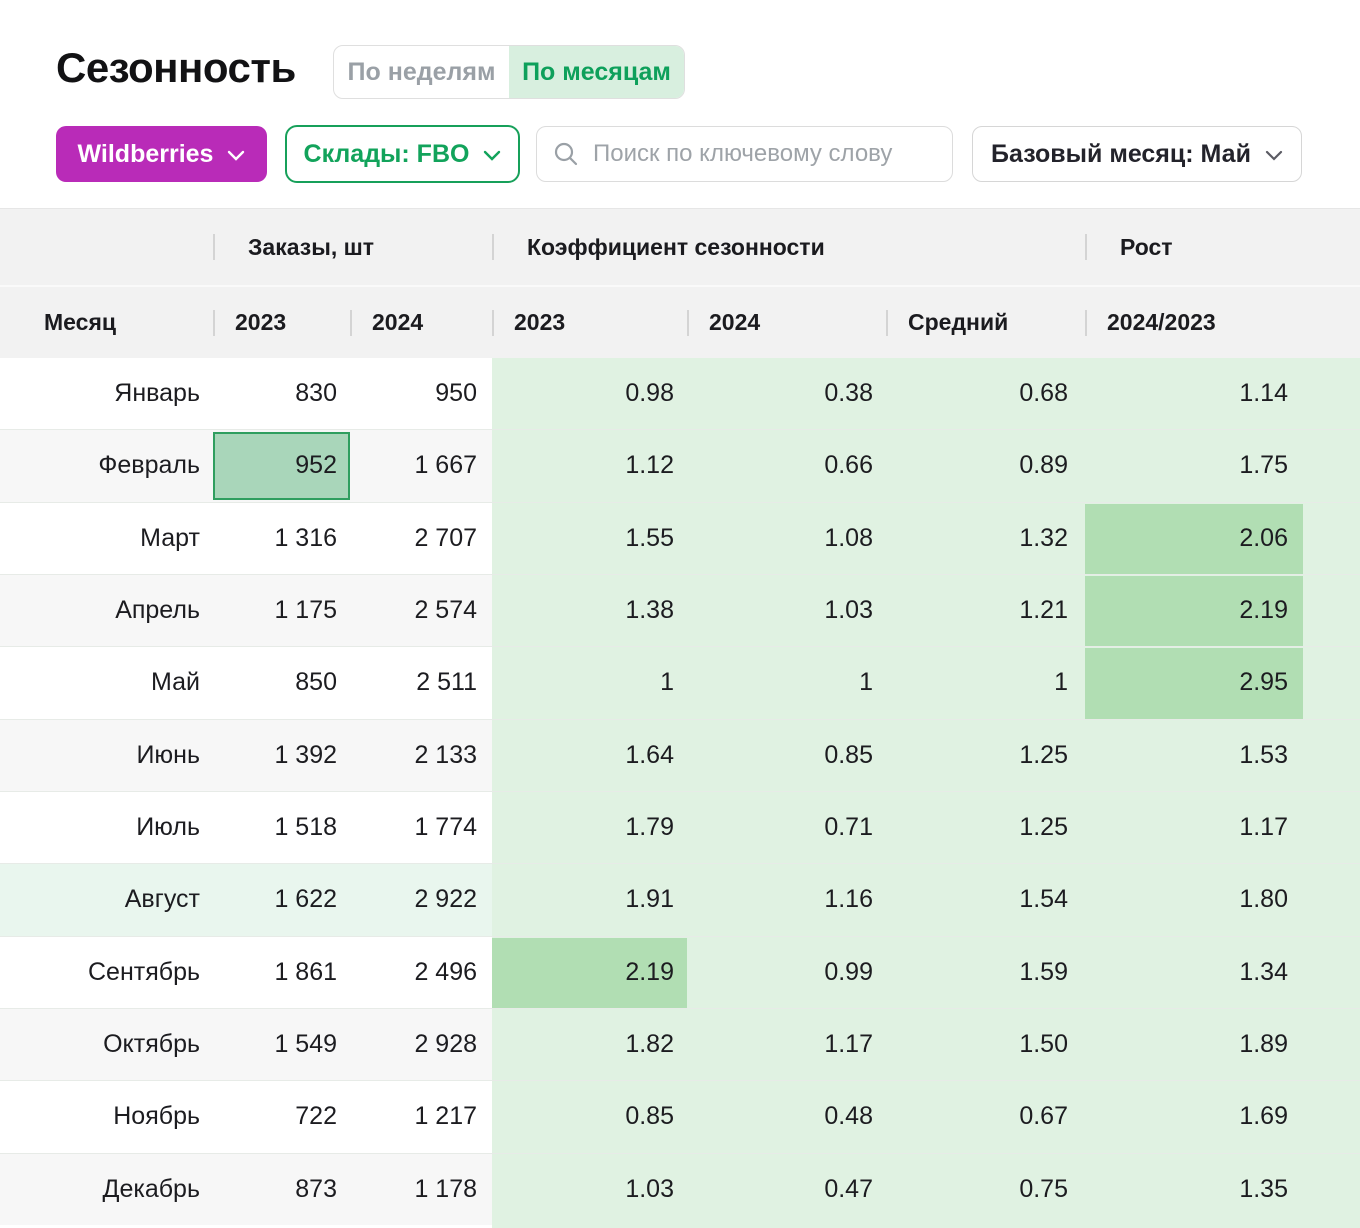 The height and width of the screenshot is (1228, 1360). What do you see at coordinates (786, 466) in the screenshot?
I see `cell-coef-2024: 0.66` at bounding box center [786, 466].